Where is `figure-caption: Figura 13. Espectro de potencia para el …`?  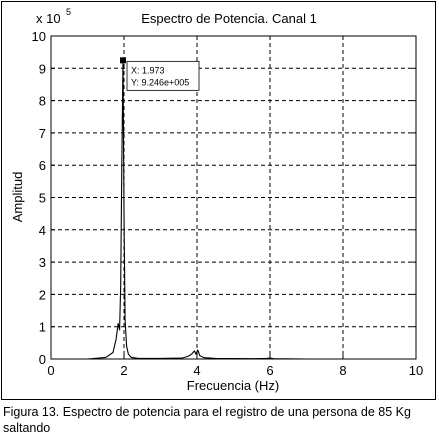 figure-caption: Figura 13. Espectro de potencia para el … is located at coordinates (207, 420).